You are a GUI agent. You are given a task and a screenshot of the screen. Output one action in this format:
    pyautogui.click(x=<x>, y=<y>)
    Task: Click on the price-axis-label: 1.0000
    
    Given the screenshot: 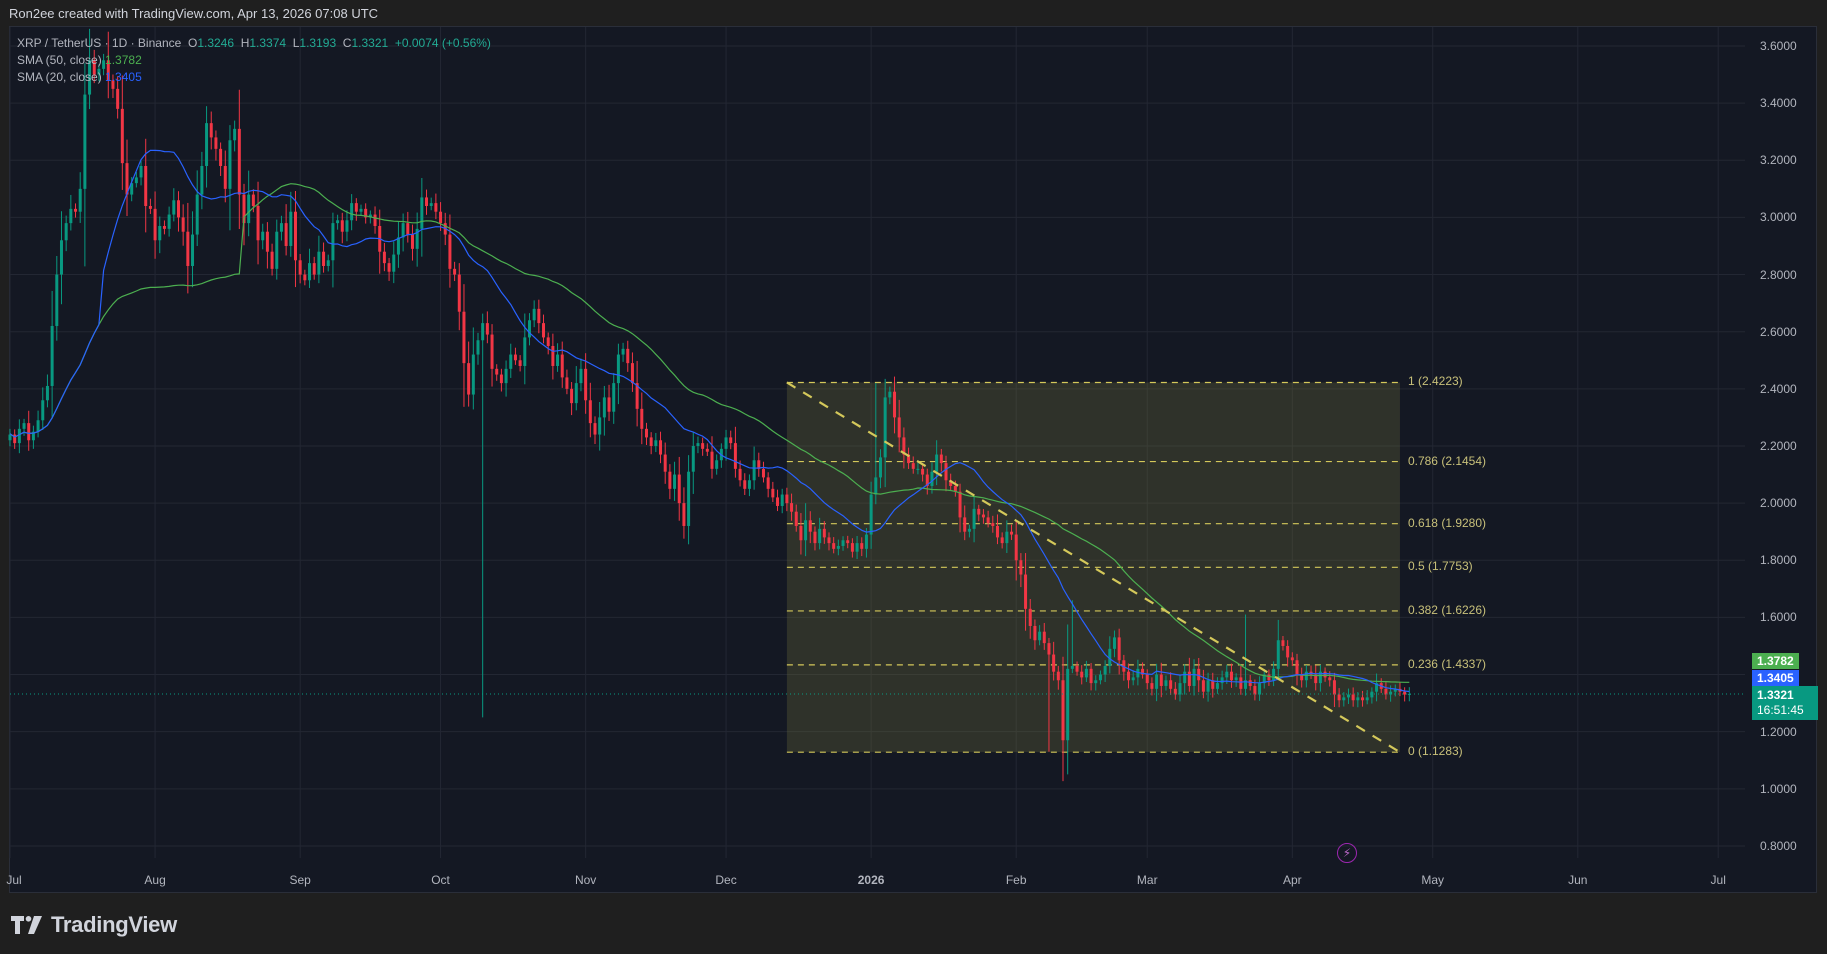 What is the action you would take?
    pyautogui.click(x=1778, y=788)
    